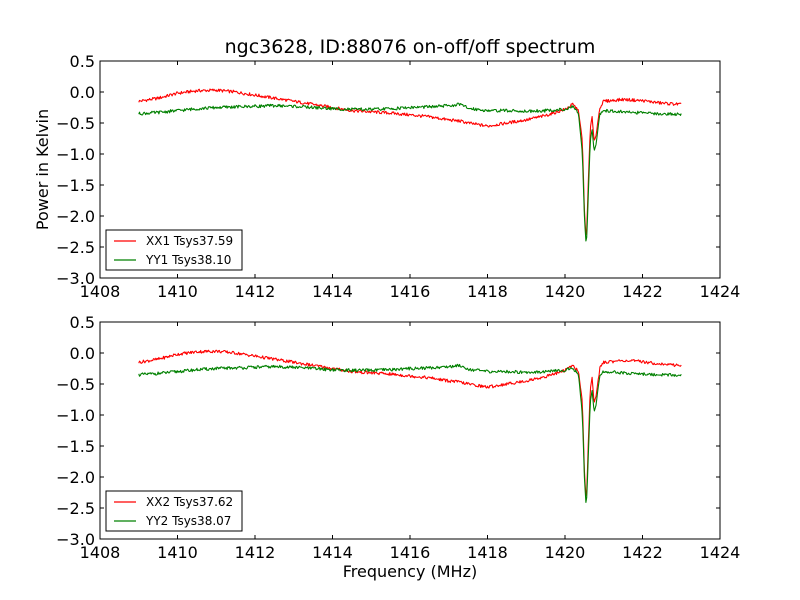 This screenshot has height=600, width=800. Describe the element at coordinates (42, 169) in the screenshot. I see `y-axis-label: Power in Kelvin` at that location.